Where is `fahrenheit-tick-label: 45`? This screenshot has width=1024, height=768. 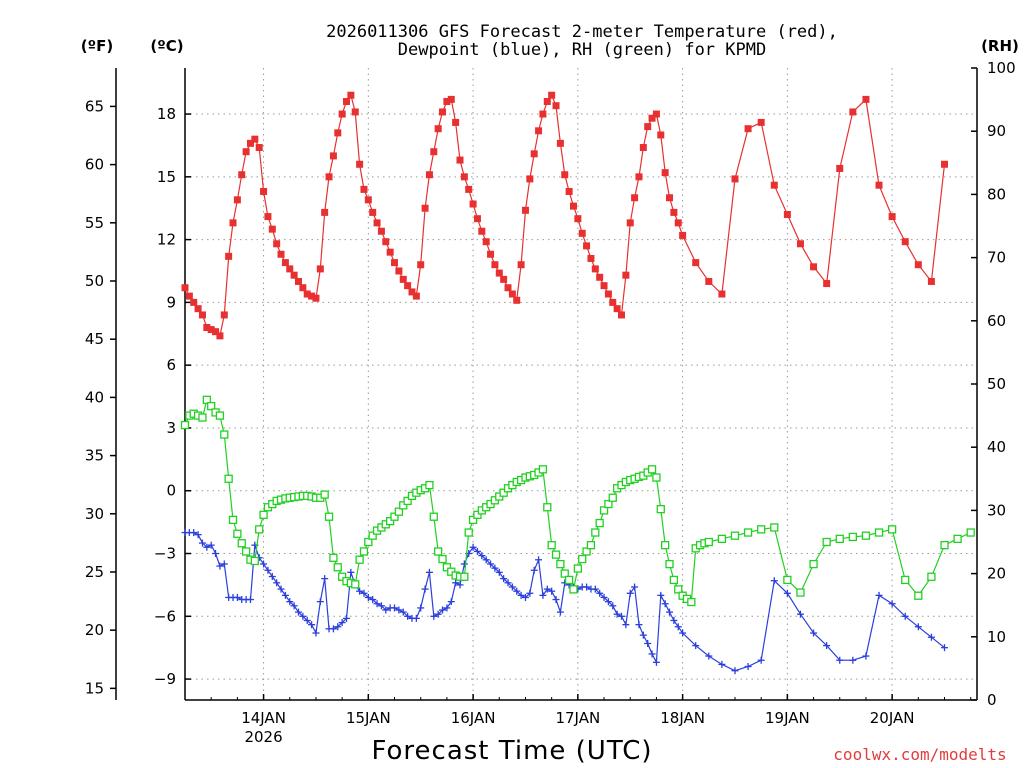 fahrenheit-tick-label: 45 is located at coordinates (94, 339).